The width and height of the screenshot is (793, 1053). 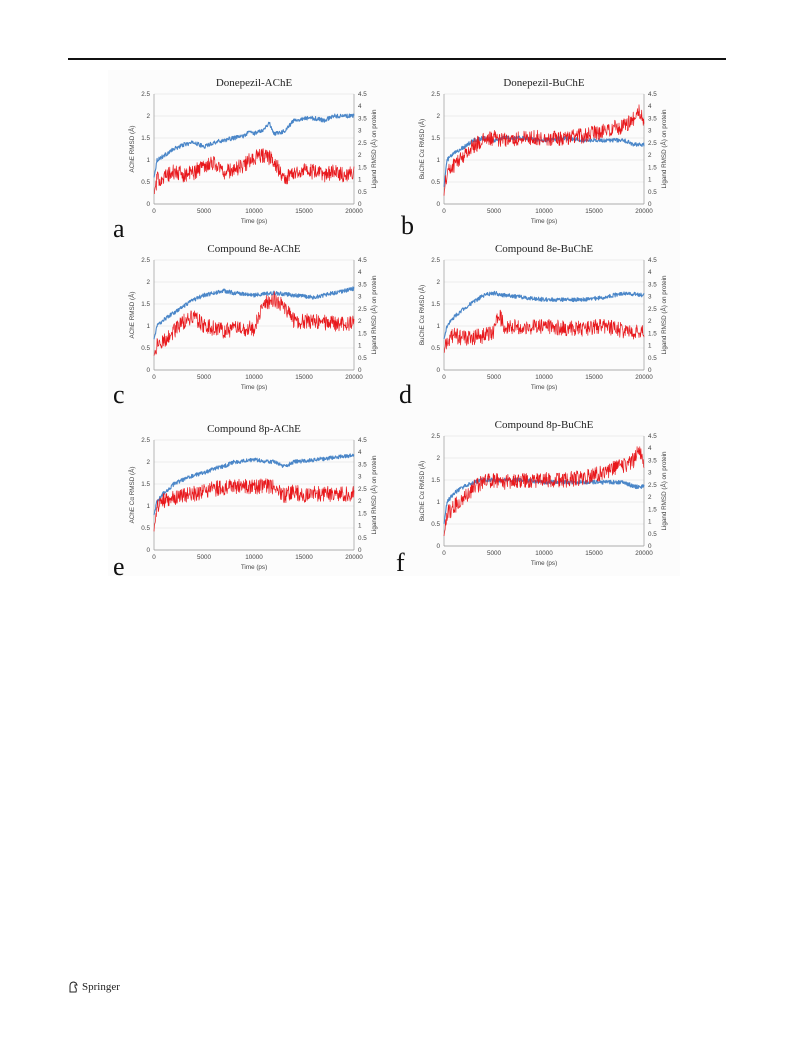 What do you see at coordinates (544, 249) in the screenshot?
I see `chart-title: Compound 8e-BuChE` at bounding box center [544, 249].